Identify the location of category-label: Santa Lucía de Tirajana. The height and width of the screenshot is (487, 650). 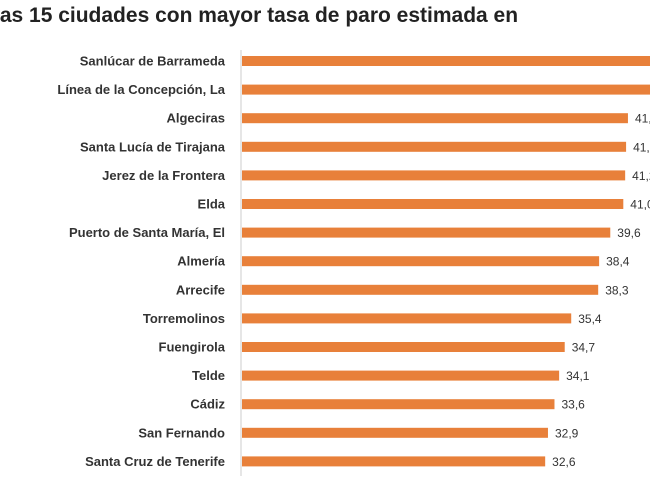
(153, 146).